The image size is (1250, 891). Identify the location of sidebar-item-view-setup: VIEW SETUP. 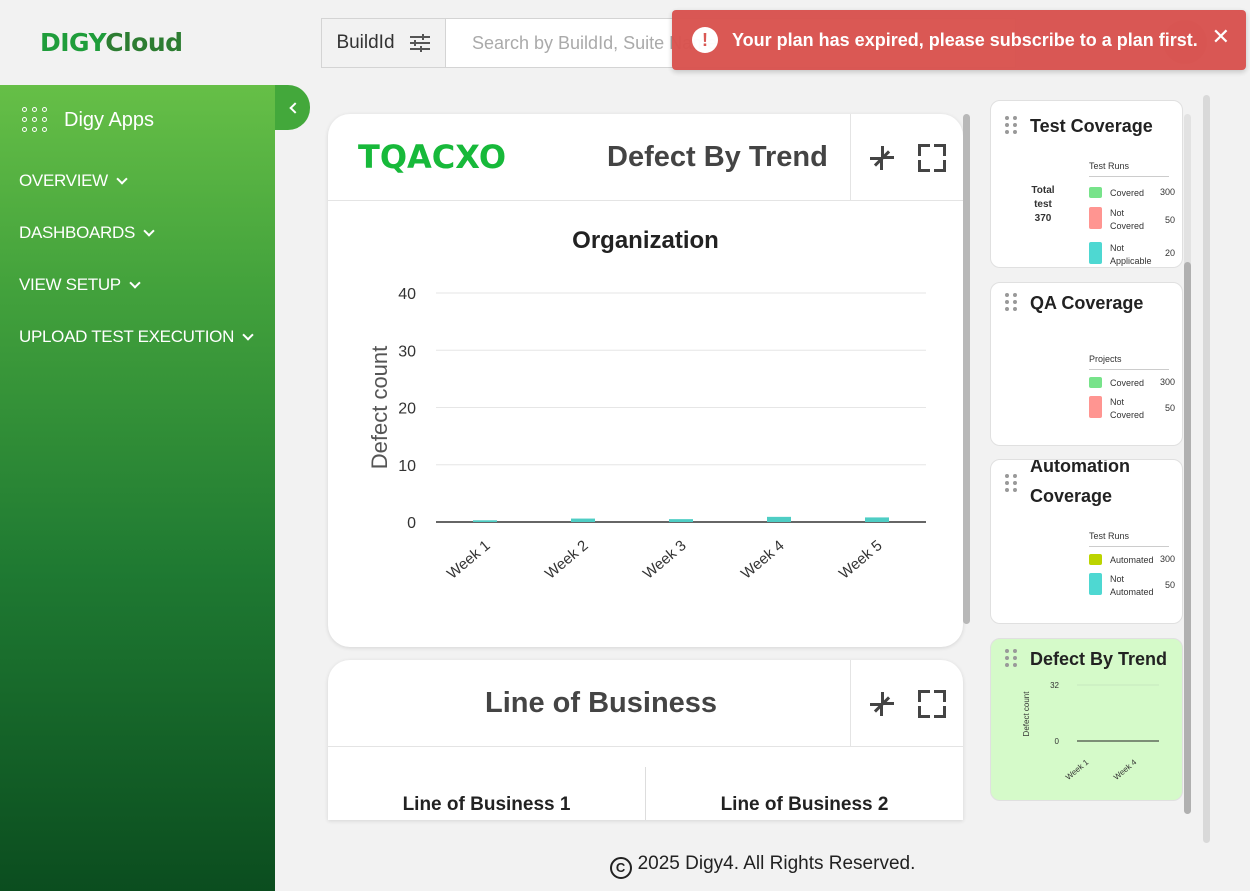
(137, 285).